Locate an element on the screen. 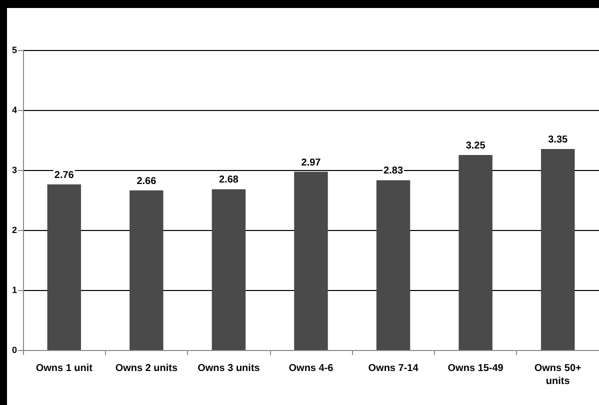  data-label: 2.76 is located at coordinates (64, 175).